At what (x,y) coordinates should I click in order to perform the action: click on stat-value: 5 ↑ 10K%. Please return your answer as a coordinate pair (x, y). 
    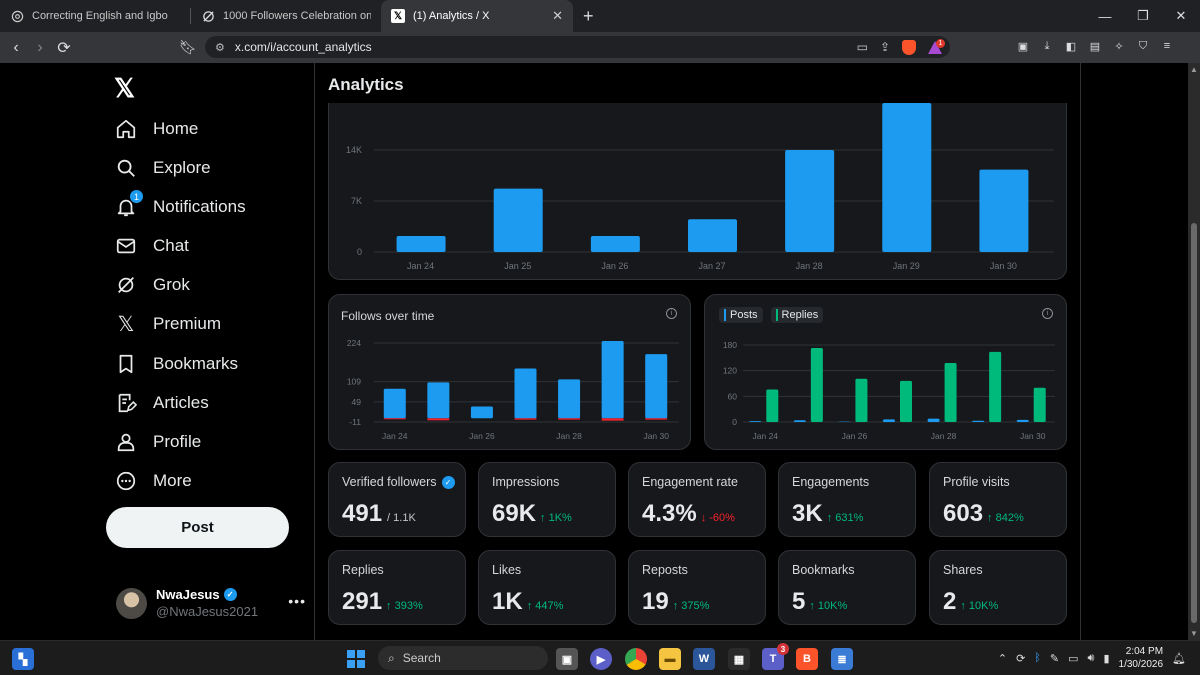
    Looking at the image, I should click on (820, 601).